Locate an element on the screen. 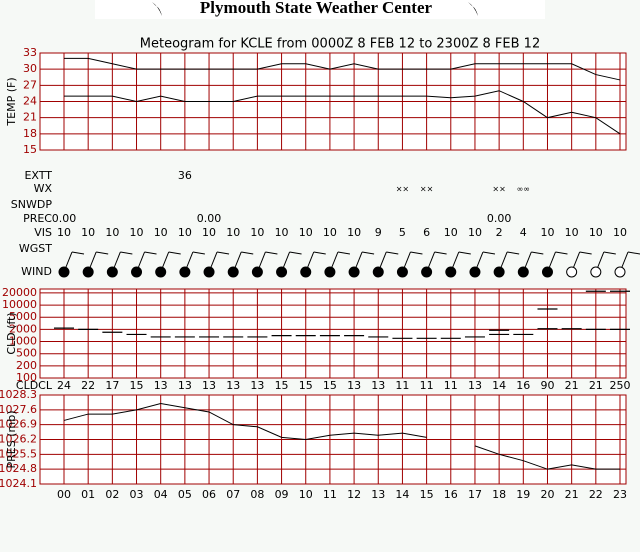 Image resolution: width=640 pixels, height=552 pixels. row-label: WIND is located at coordinates (36, 271).